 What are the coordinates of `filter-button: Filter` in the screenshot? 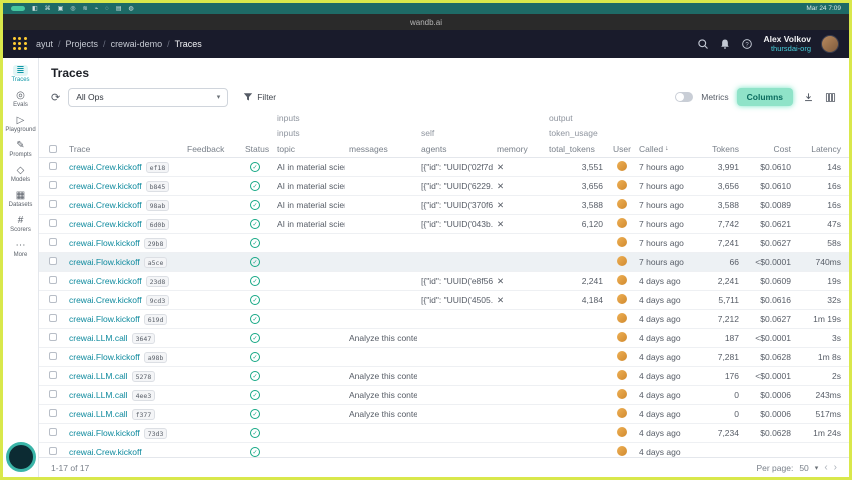 It's located at (259, 97).